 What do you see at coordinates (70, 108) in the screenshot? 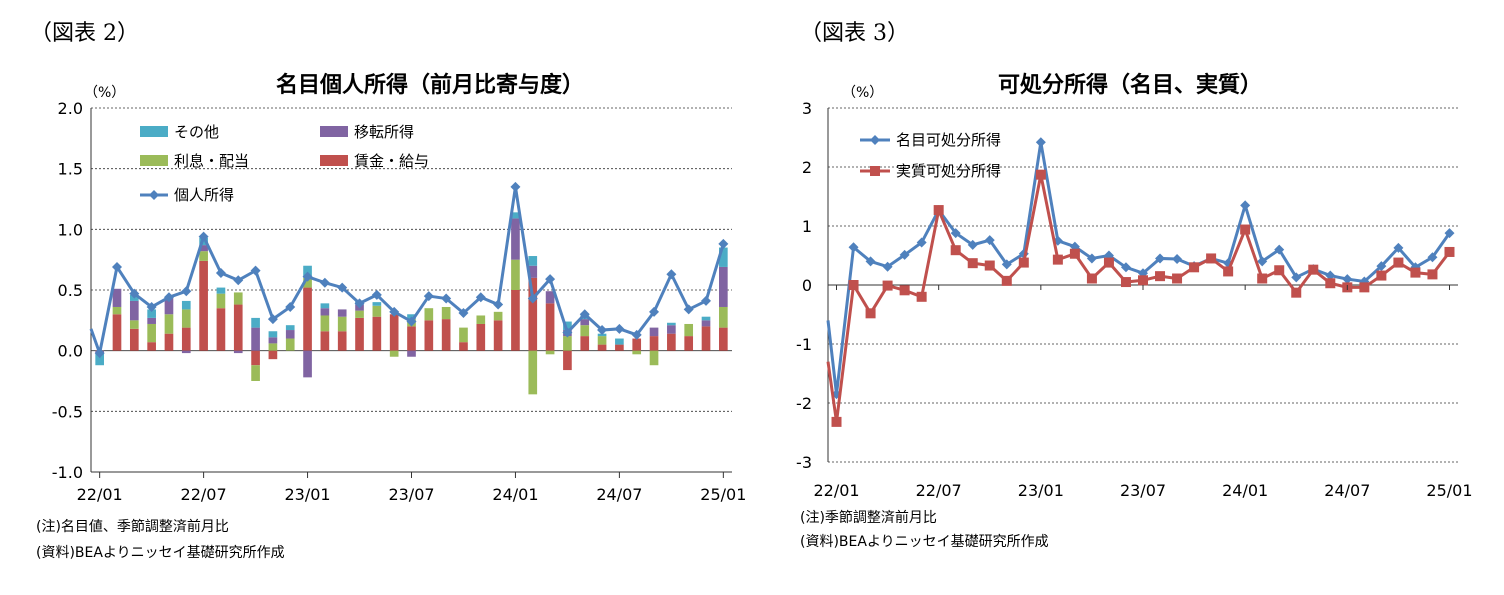
I see `y-tick-label: 2.0` at bounding box center [70, 108].